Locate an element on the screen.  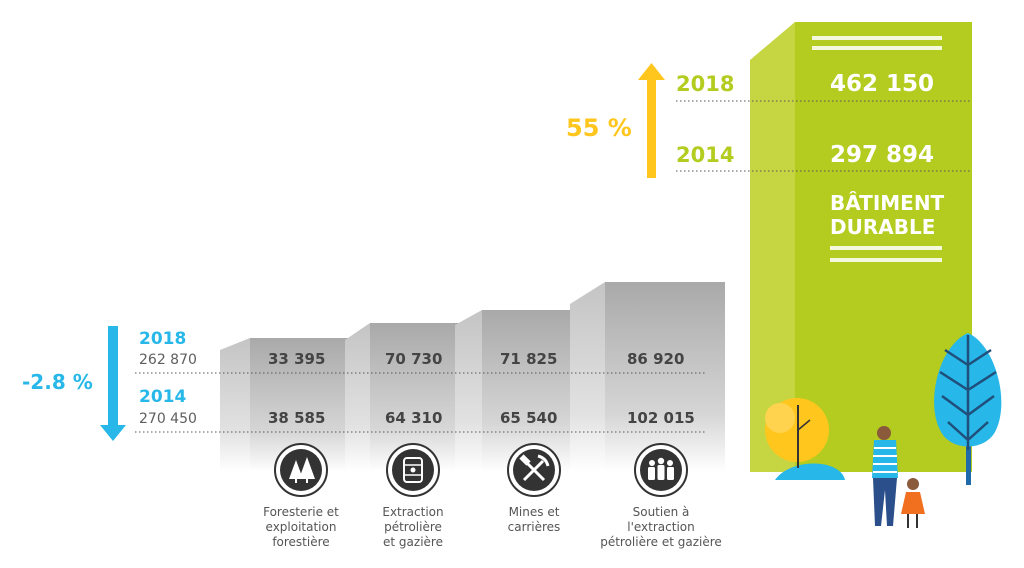
left-change: -2.8 % is located at coordinates (57, 382).